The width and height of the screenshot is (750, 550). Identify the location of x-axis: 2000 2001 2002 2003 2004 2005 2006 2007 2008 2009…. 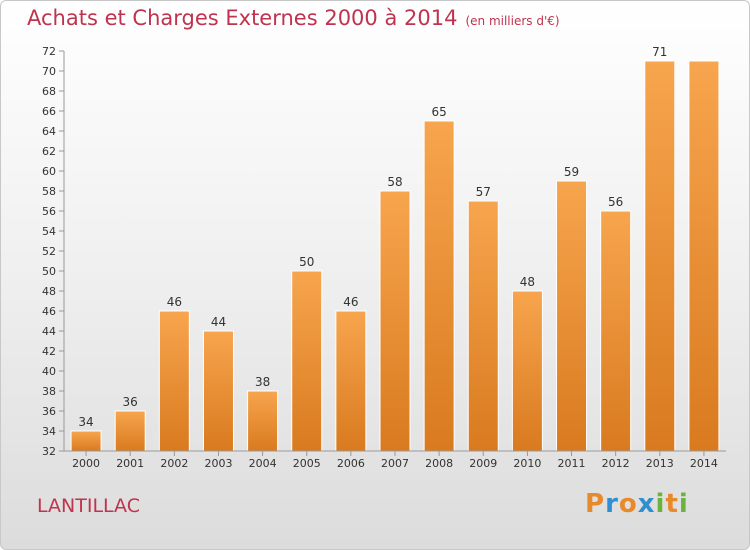
(395, 460).